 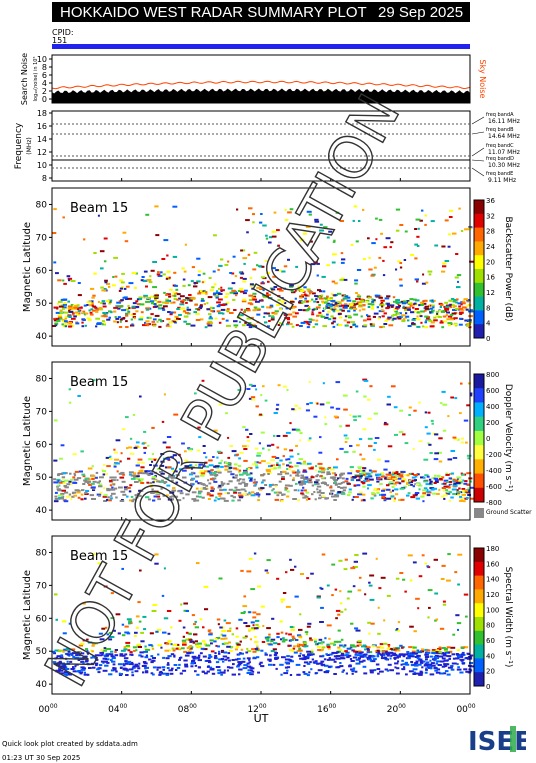 I want to click on freq-band-value: 10.30 MHz, so click(x=504, y=165).